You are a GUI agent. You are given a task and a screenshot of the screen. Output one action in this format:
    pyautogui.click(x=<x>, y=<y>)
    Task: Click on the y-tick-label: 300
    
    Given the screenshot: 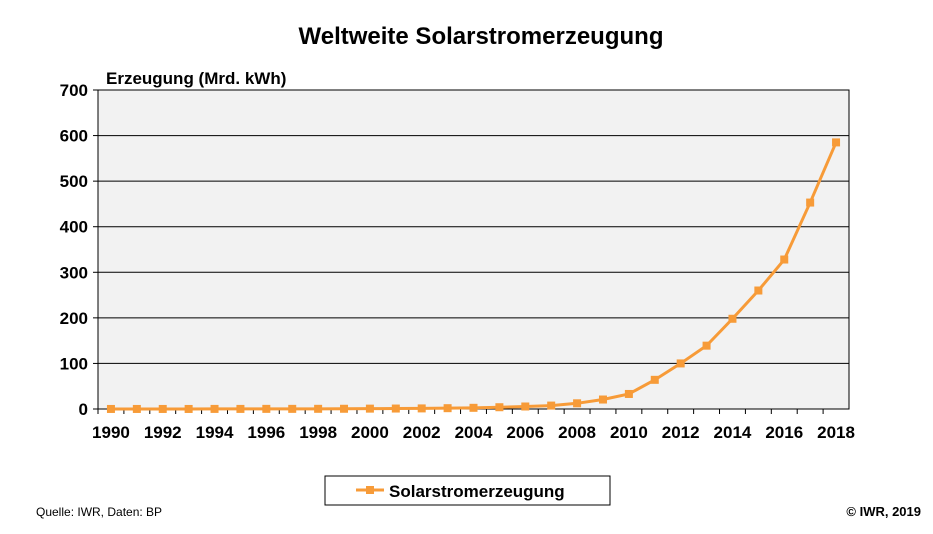 What is the action you would take?
    pyautogui.click(x=74, y=272)
    